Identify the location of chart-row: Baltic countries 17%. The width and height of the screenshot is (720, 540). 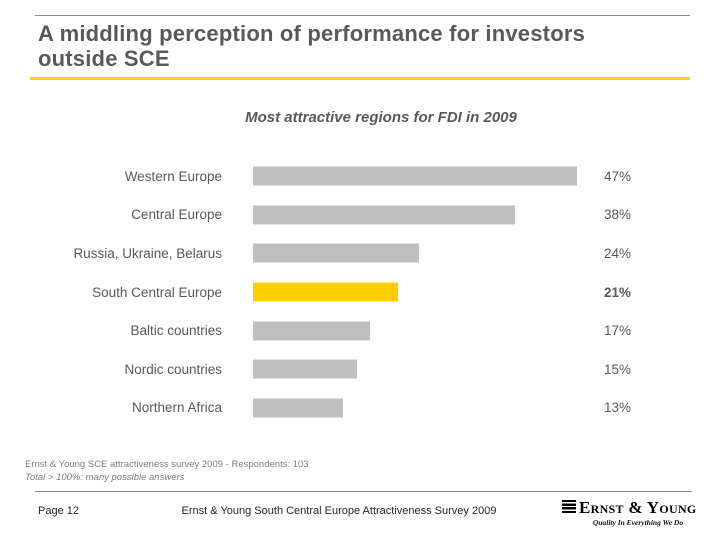
(360, 330).